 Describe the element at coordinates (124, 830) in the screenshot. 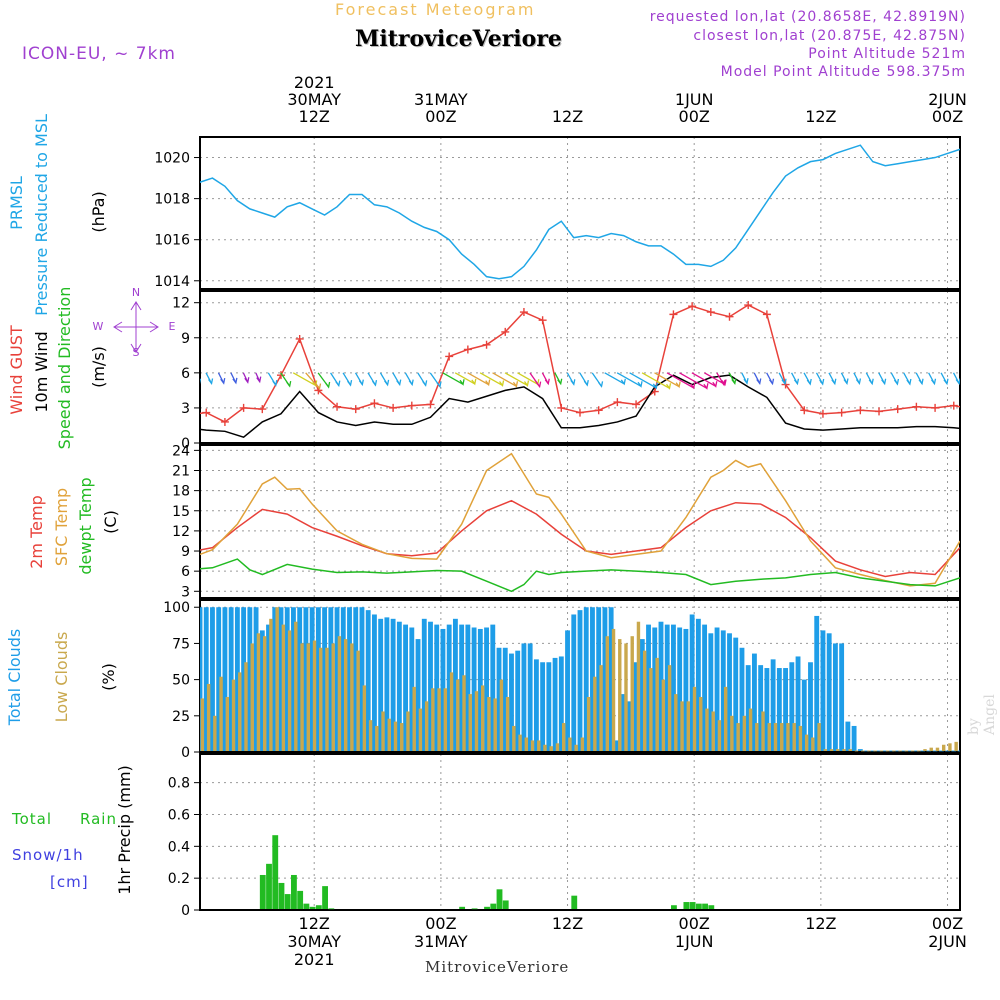

I see `precip-units: 1hr Precip (mm)` at that location.